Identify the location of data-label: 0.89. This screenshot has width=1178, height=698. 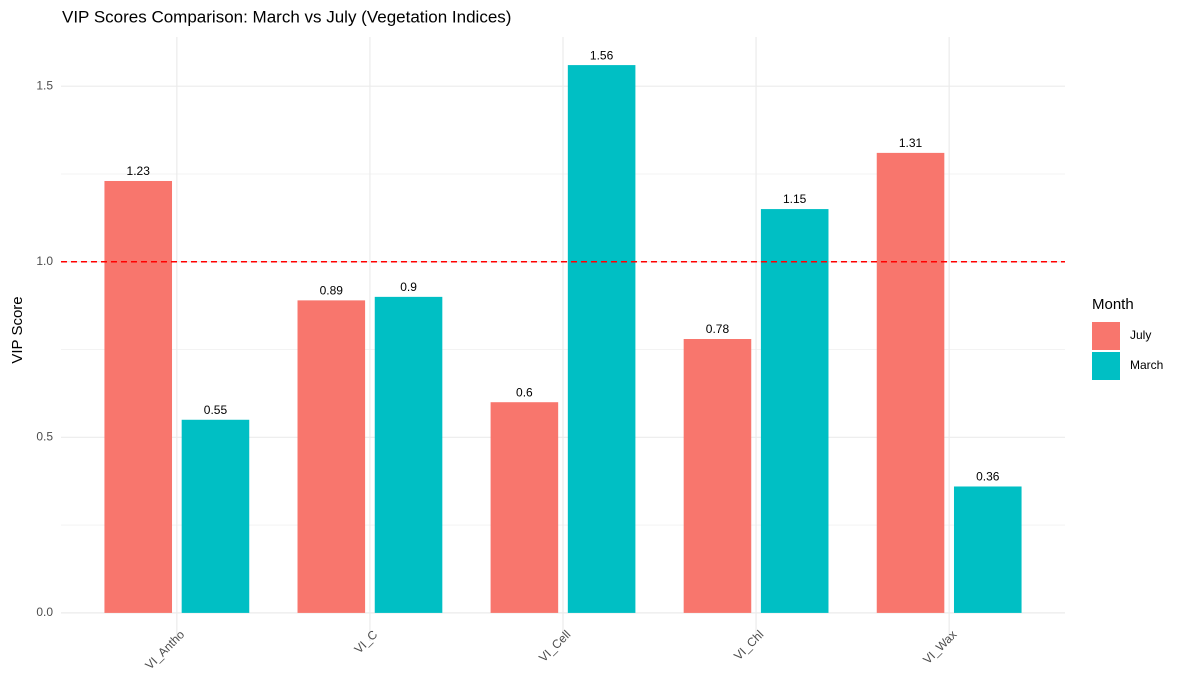
(332, 291).